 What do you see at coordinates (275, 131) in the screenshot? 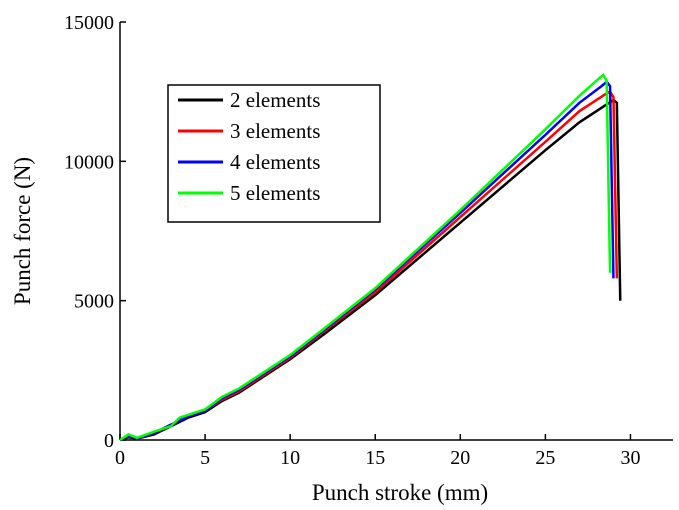
I see `legend-label: 3 elements` at bounding box center [275, 131].